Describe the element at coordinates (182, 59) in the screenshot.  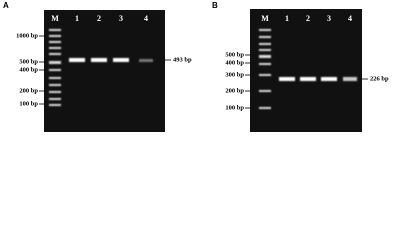
I see `product-label: 493 bp` at that location.